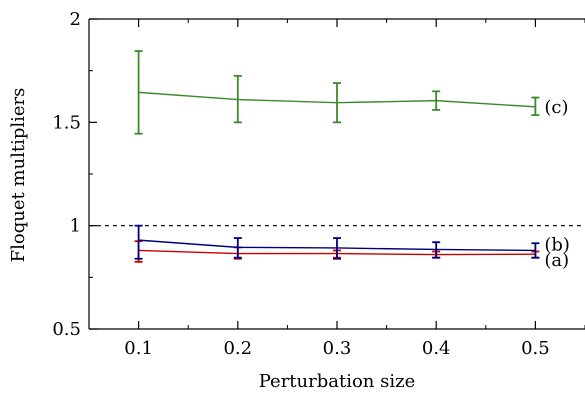 The width and height of the screenshot is (585, 394). What do you see at coordinates (556, 107) in the screenshot?
I see `series-label: (c)` at bounding box center [556, 107].